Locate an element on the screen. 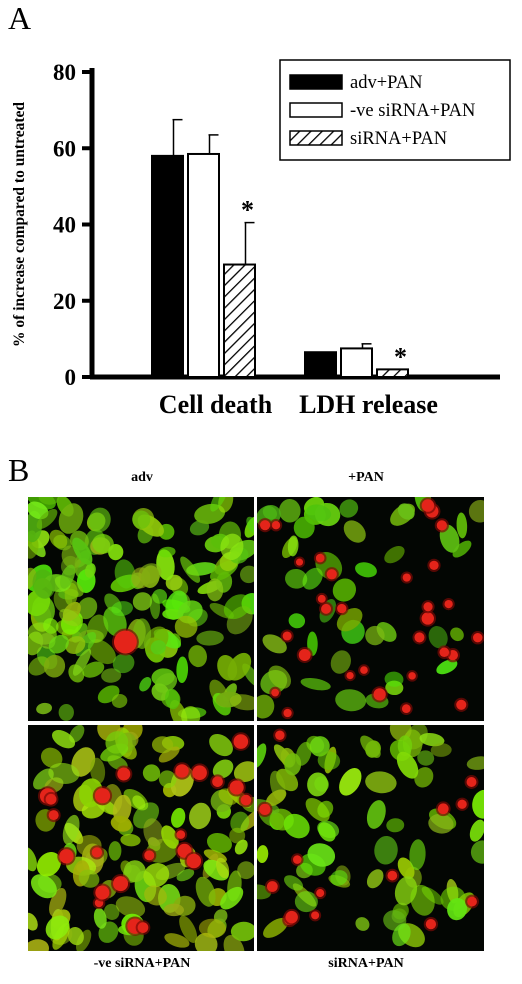  micrograph-sirna-pan is located at coordinates (370, 838).